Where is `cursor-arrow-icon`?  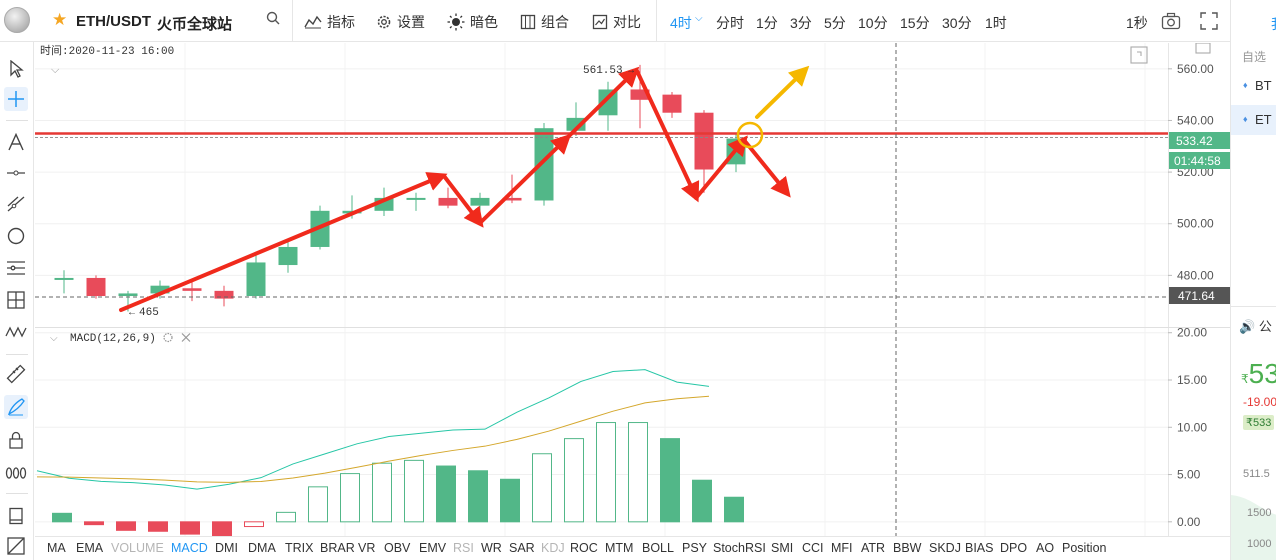 cursor-arrow-icon is located at coordinates (16, 69).